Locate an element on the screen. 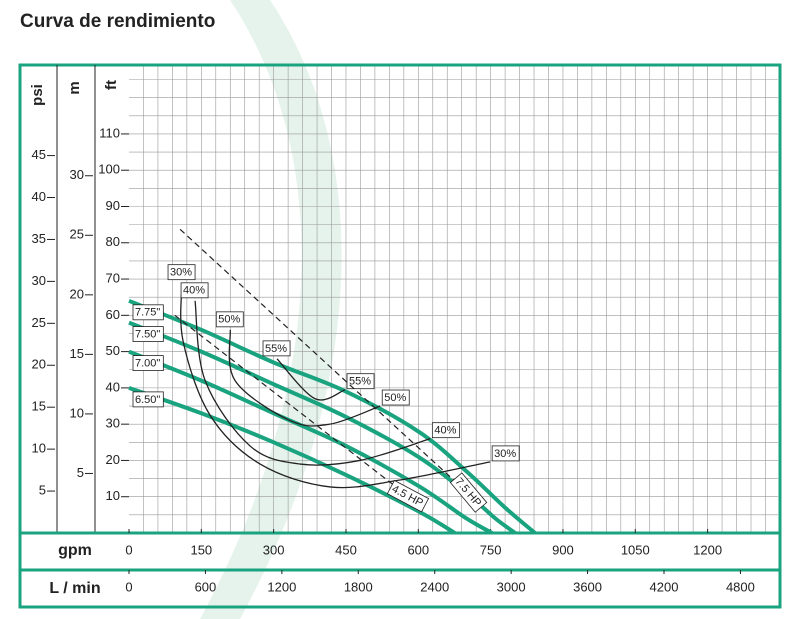 Image resolution: width=800 pixels, height=619 pixels. legend-label-box: 7.00" is located at coordinates (148, 363).